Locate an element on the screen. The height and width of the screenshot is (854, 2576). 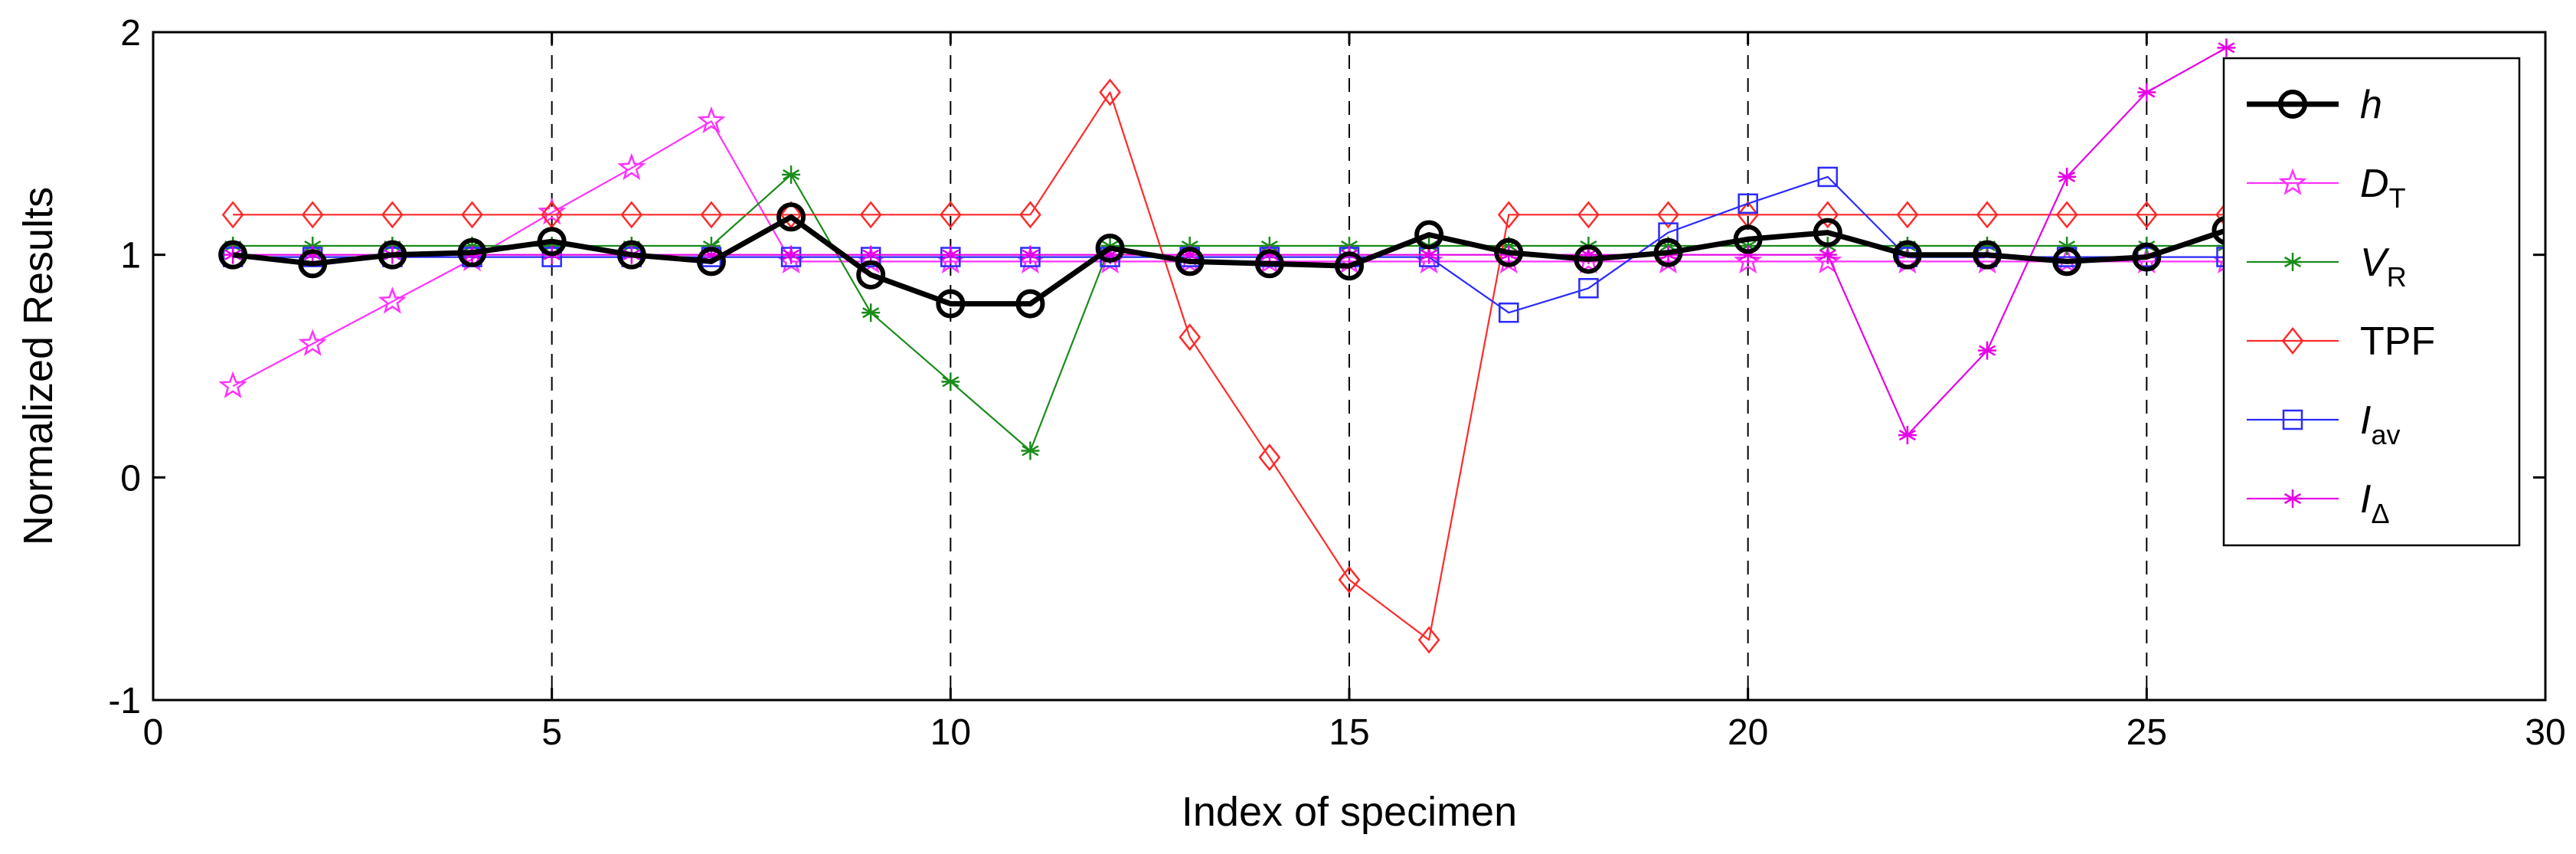
y-tick-label-0: 0 is located at coordinates (130, 479).